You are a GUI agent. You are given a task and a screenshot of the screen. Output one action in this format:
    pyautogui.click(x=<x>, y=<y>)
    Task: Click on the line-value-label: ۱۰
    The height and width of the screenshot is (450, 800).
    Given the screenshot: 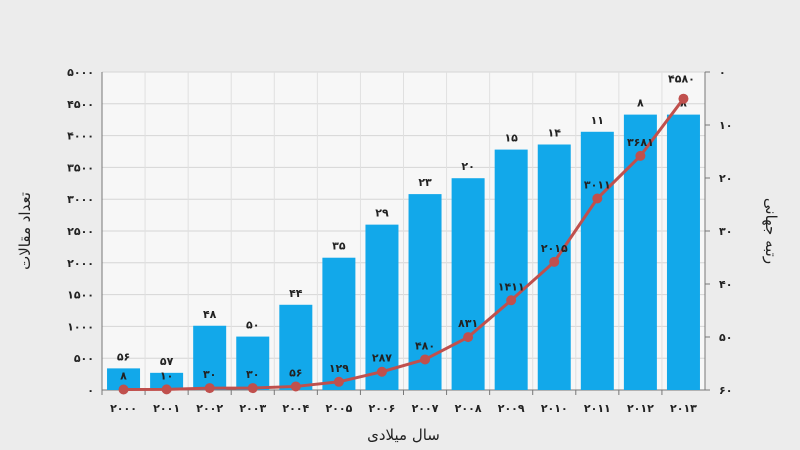 What is the action you would take?
    pyautogui.click(x=166, y=375)
    